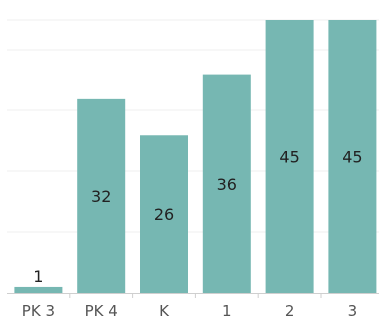 This screenshot has width=382, height=321. What do you see at coordinates (189, 311) in the screenshot?
I see `x-tick-labels: PK 3 PK 4 K 1 2 3` at bounding box center [189, 311].